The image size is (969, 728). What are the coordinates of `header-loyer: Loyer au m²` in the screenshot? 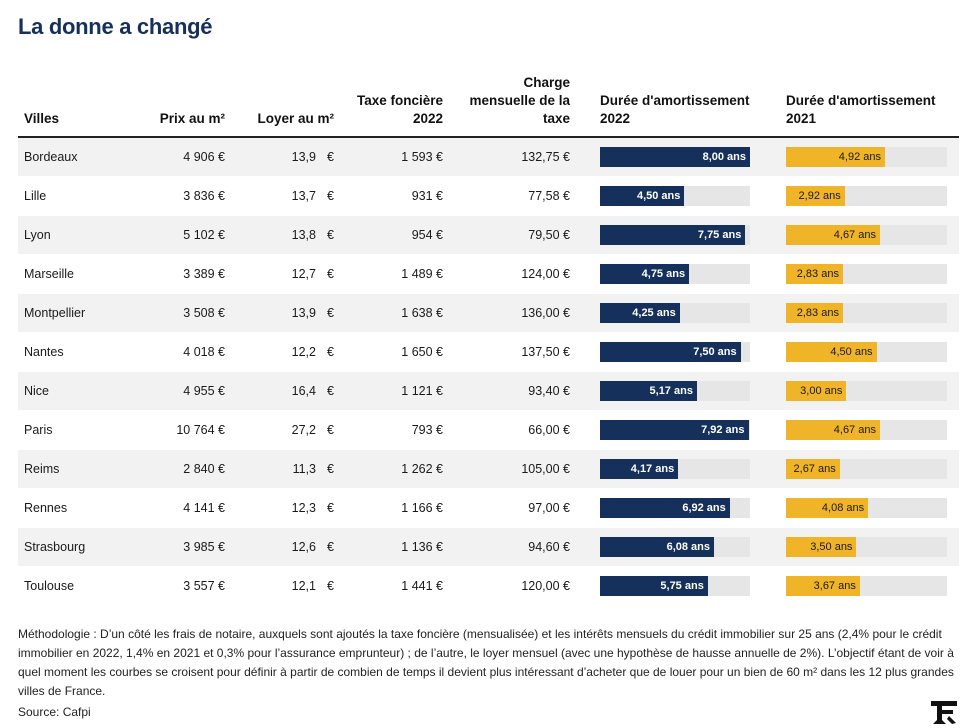 It's located at (285, 103).